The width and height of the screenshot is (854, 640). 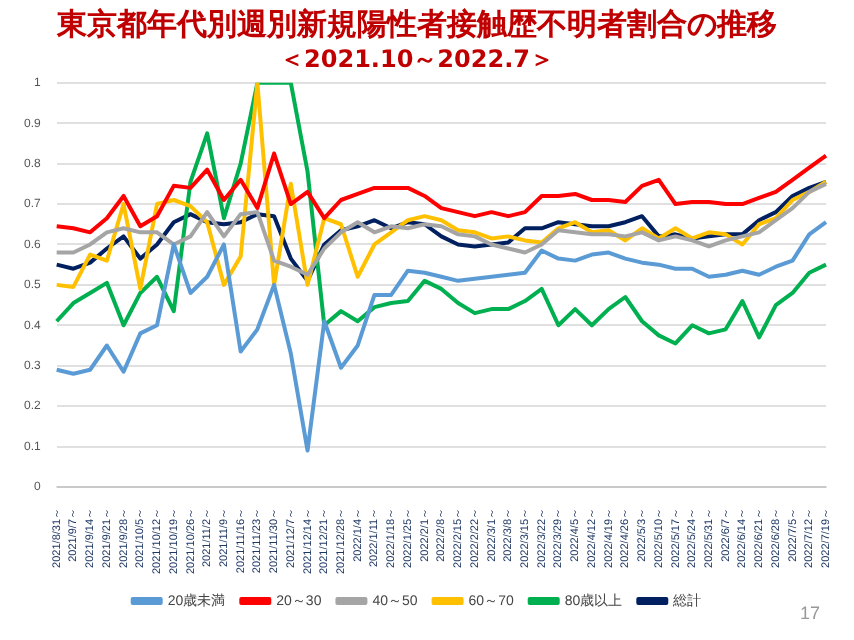 What do you see at coordinates (416, 23) in the screenshot?
I see `chart-title: 東京都年代別週別新規陽性者接触歴不明者割合の推移` at bounding box center [416, 23].